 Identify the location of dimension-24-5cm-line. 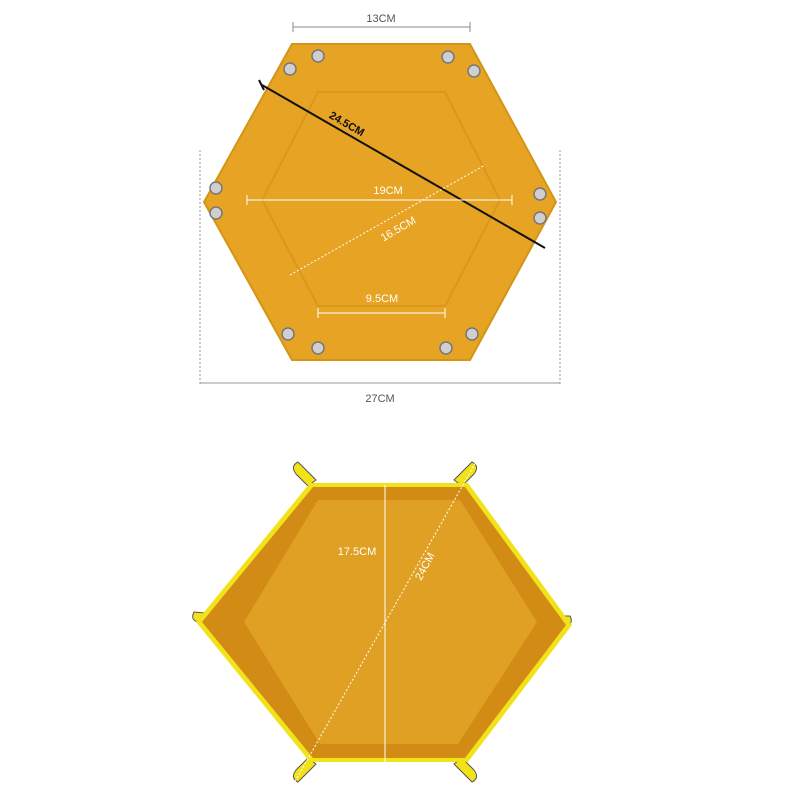
(403, 166).